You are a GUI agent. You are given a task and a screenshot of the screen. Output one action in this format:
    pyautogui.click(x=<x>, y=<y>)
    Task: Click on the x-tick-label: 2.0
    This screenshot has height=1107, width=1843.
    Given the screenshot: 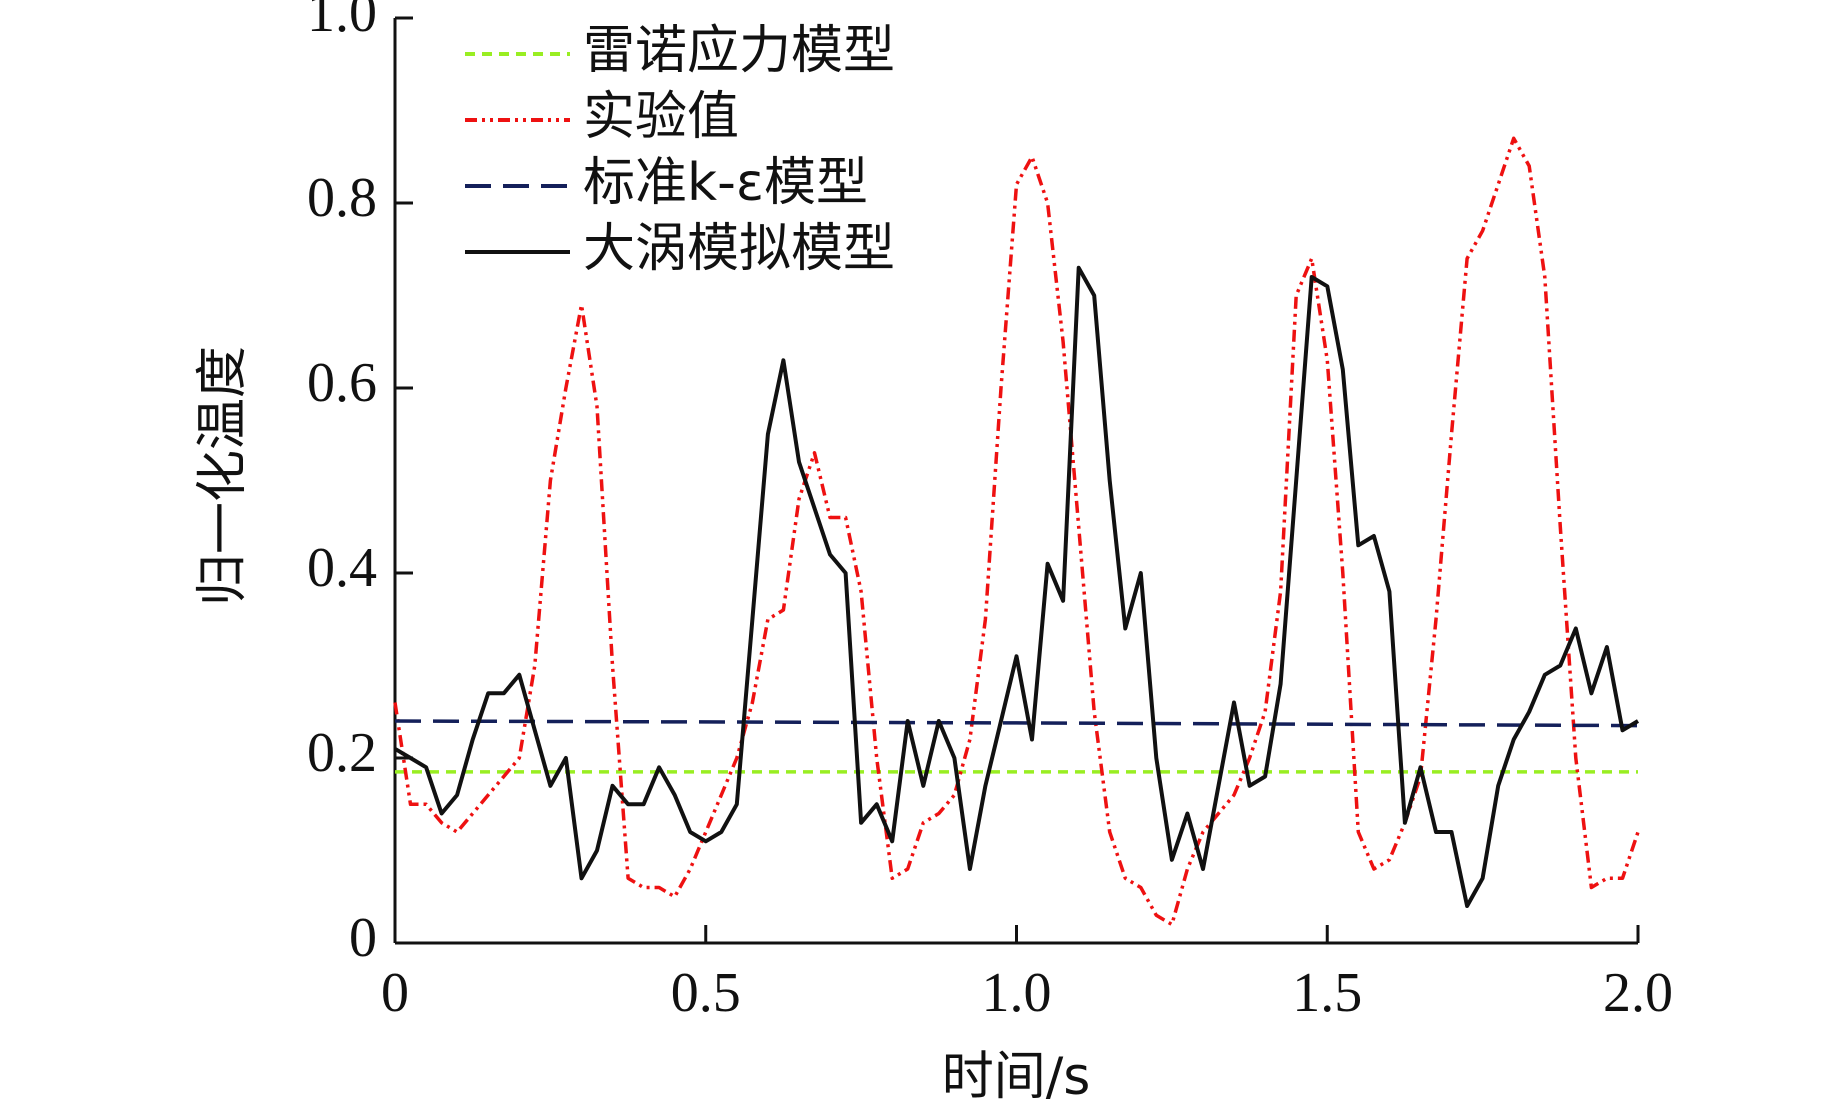 What is the action you would take?
    pyautogui.click(x=1638, y=993)
    